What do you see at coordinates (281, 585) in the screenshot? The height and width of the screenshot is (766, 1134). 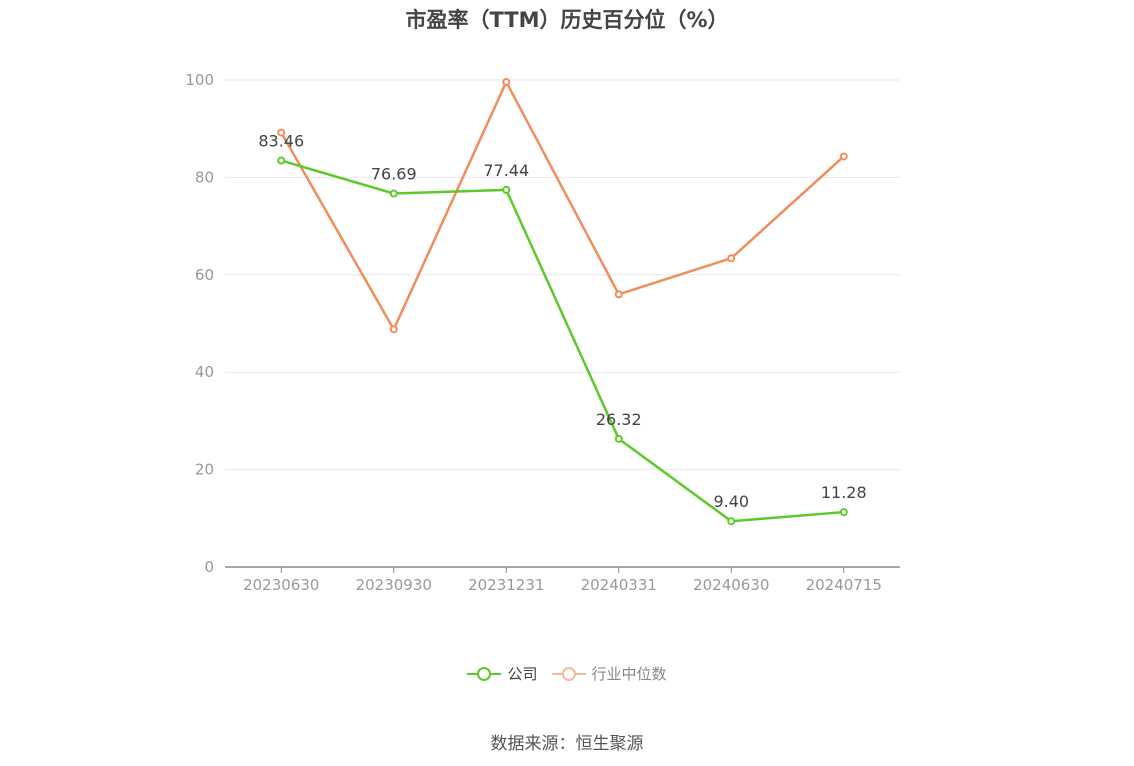 I see `x-tick-label: 20230630` at bounding box center [281, 585].